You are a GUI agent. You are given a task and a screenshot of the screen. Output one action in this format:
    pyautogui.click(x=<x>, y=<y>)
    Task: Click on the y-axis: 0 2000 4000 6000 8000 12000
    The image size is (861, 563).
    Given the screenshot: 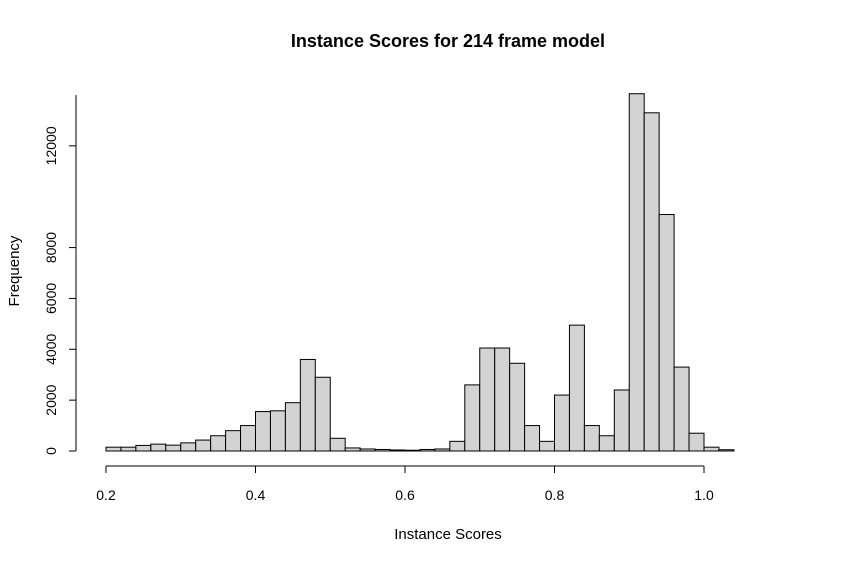 What is the action you would take?
    pyautogui.click(x=60, y=275)
    